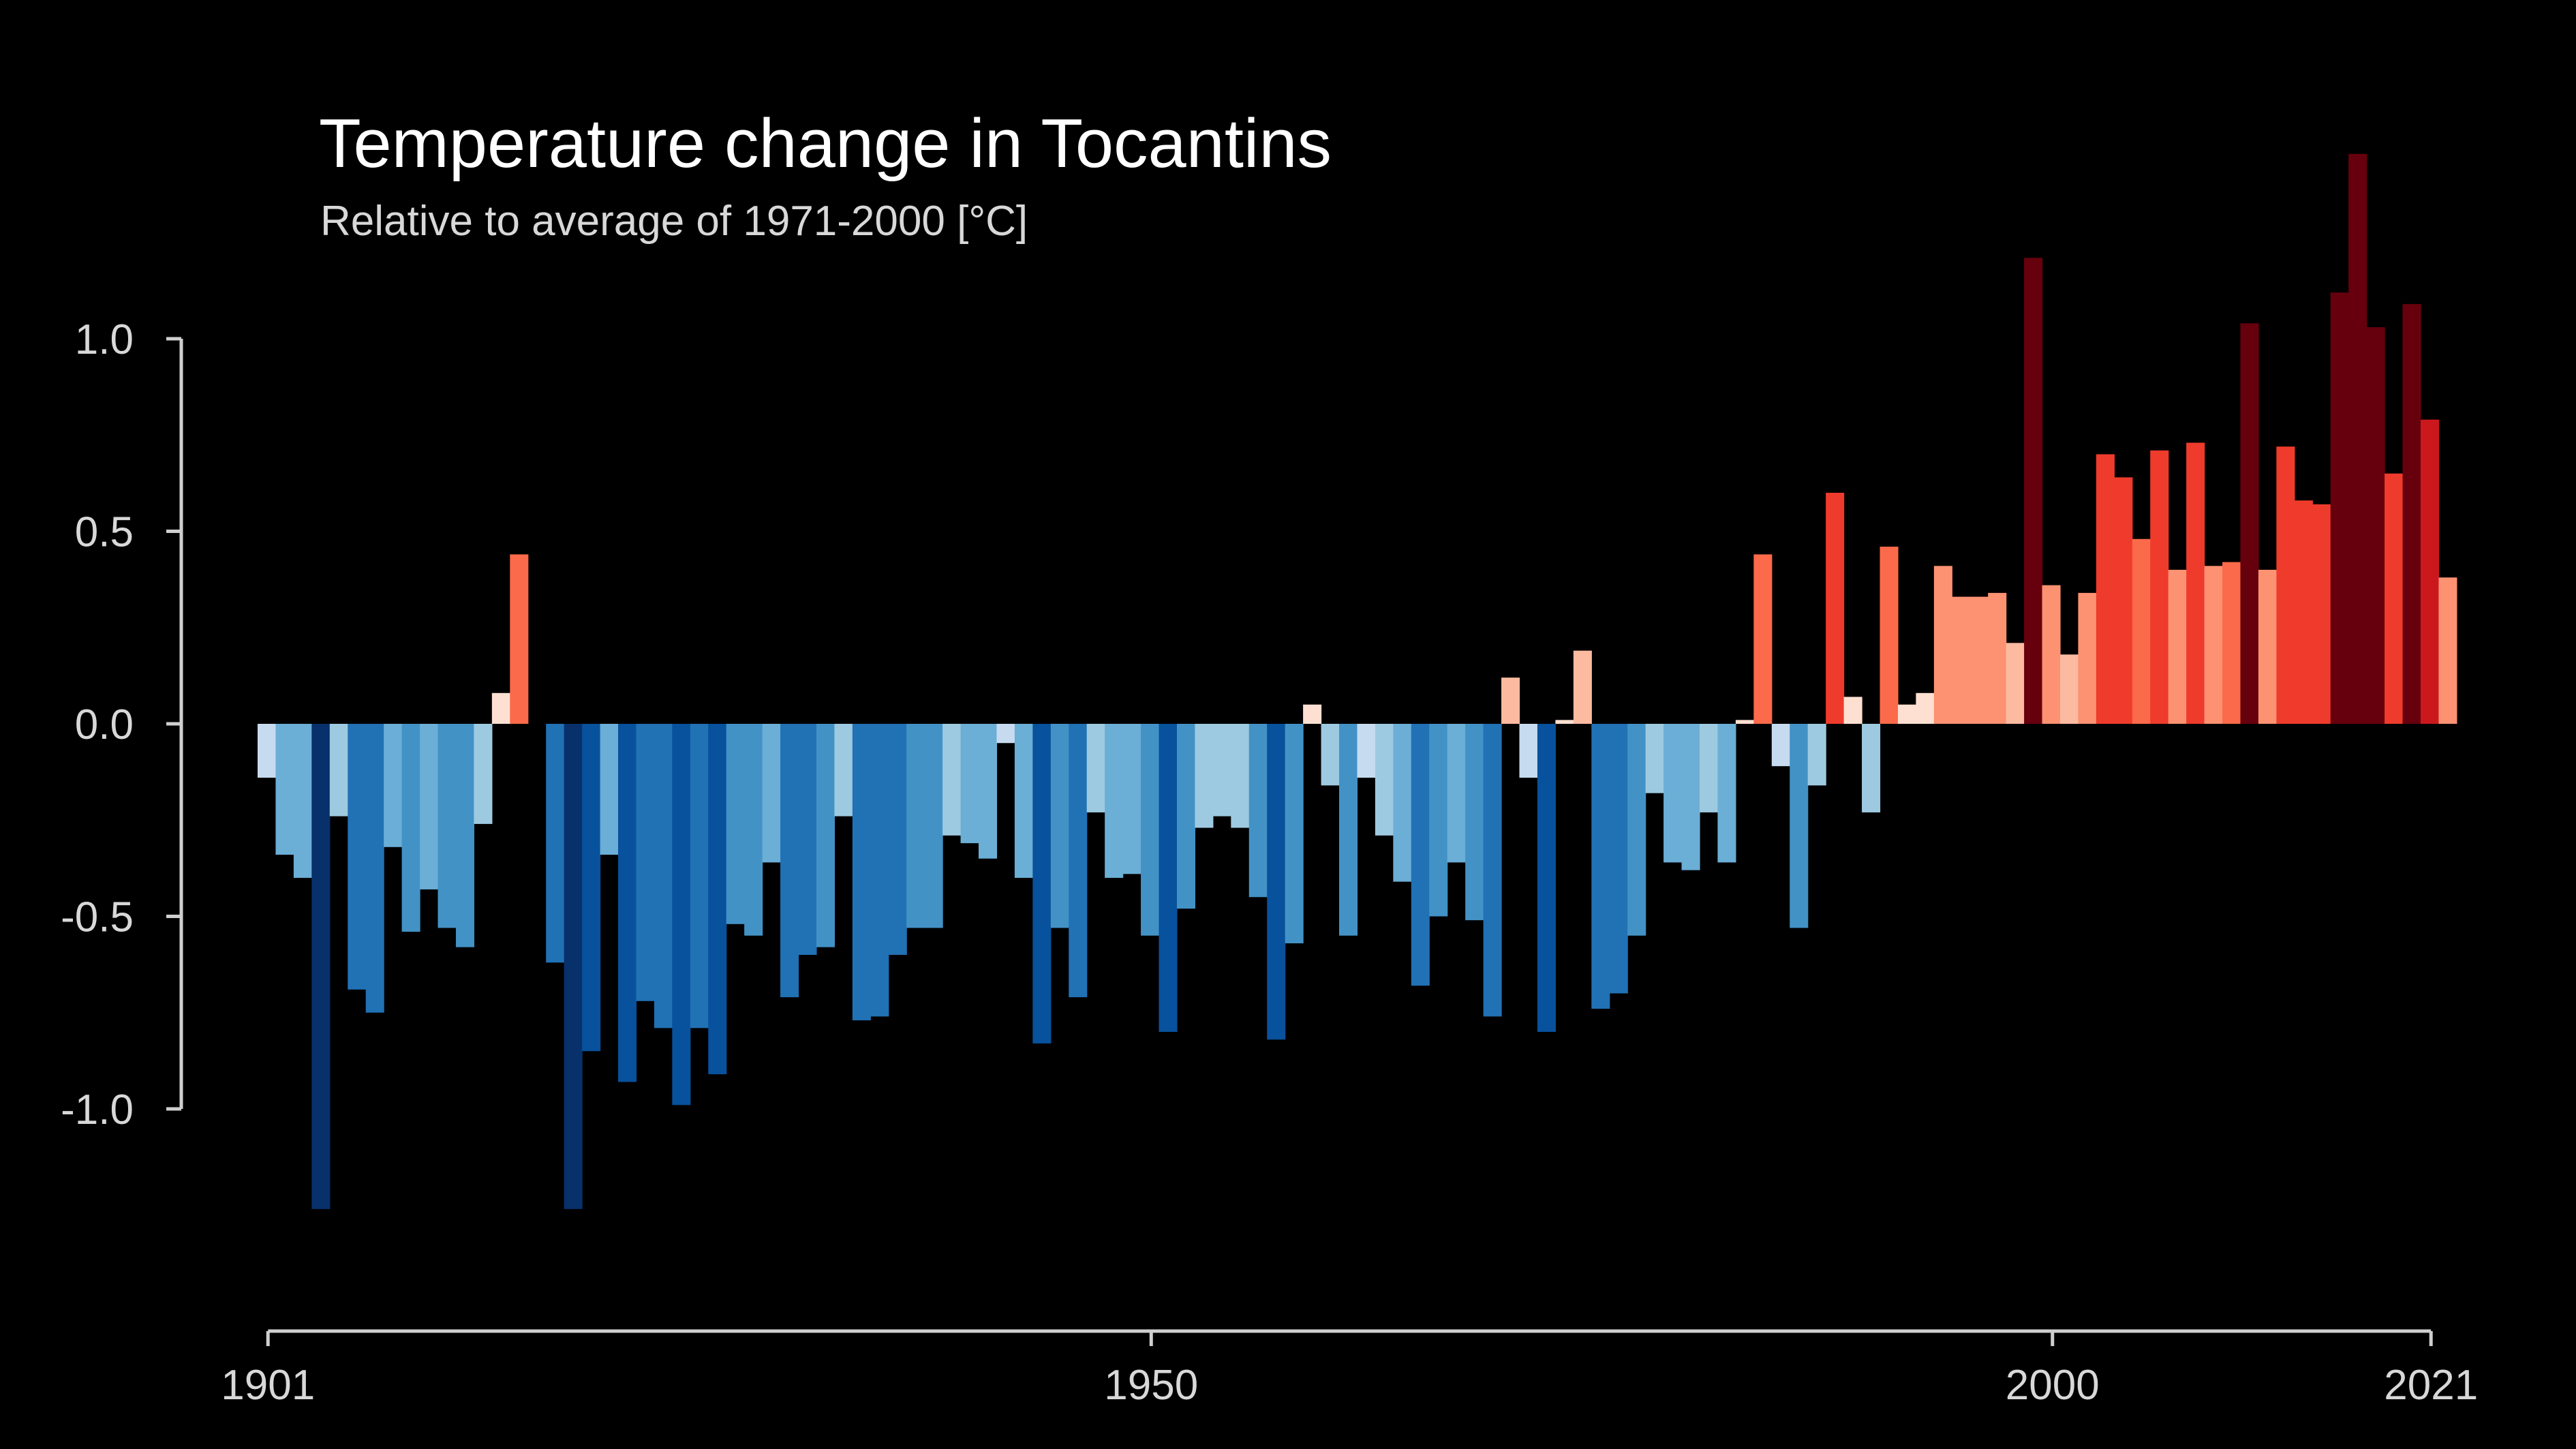 Image resolution: width=2576 pixels, height=1449 pixels. I want to click on bar-1917, so click(555, 844).